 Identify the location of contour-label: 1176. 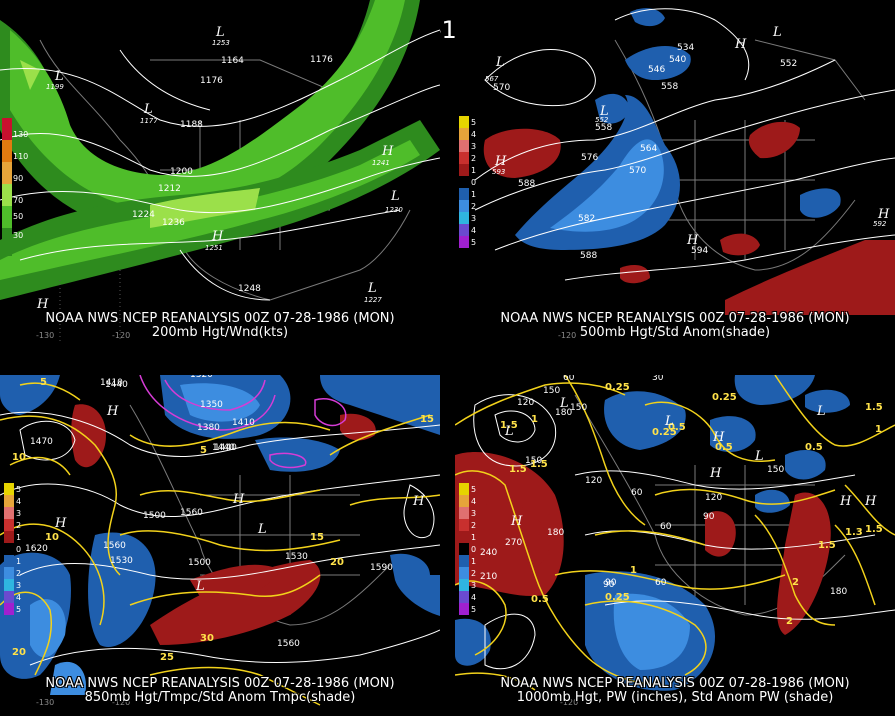
(321, 60).